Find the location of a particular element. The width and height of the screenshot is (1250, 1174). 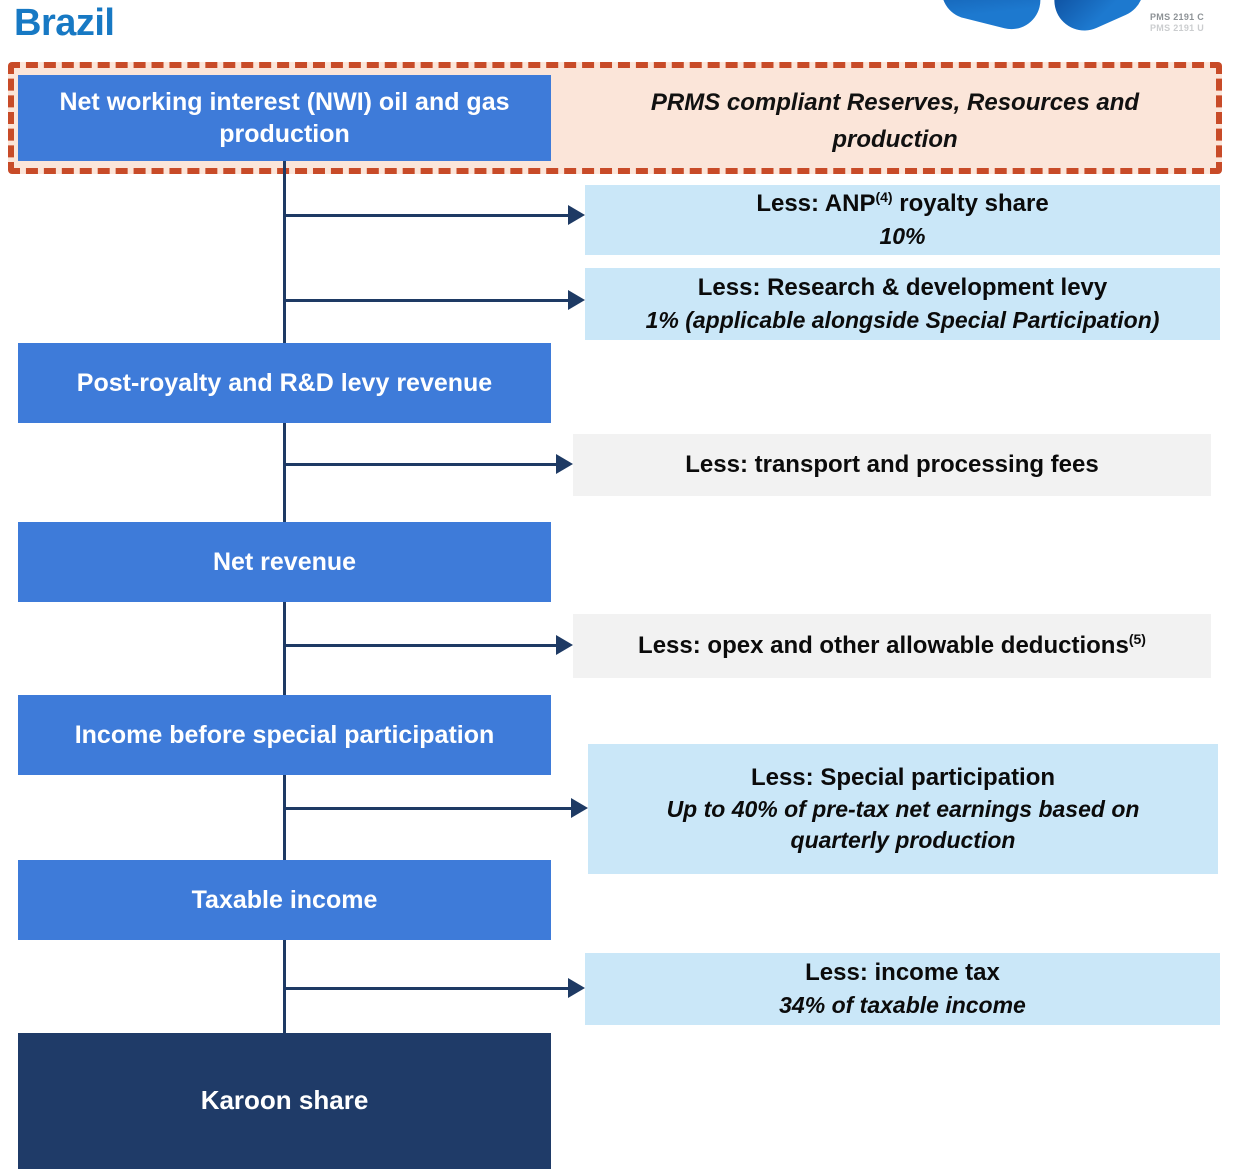

box-taxable-income-label: Taxable income is located at coordinates (284, 899).